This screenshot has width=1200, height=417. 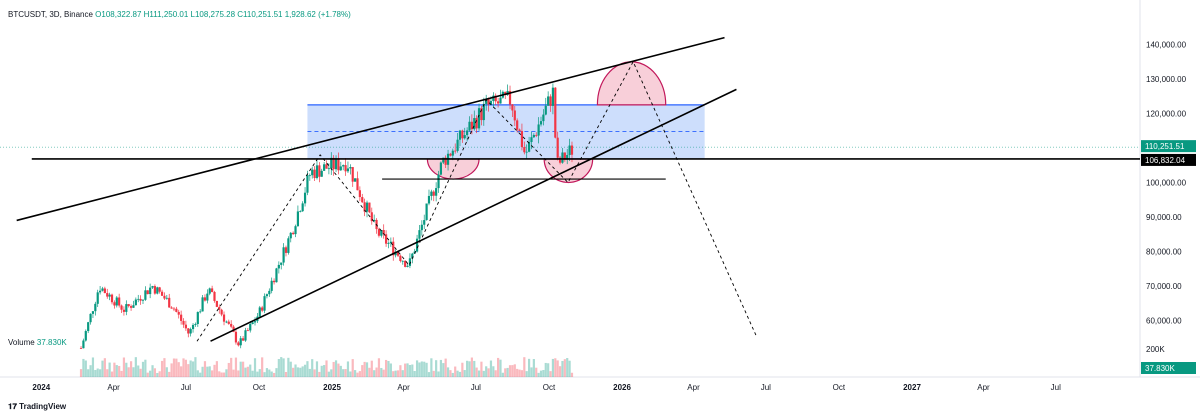 I want to click on x-tick-label: 2026, so click(x=622, y=387).